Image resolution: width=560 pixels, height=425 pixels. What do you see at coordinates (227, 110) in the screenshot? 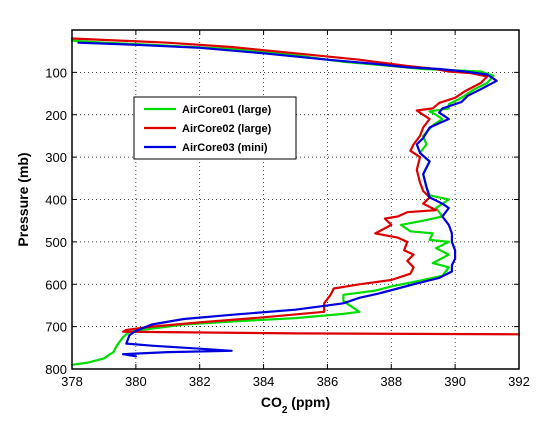
I see `legend-label-1: AirCore01 (large)` at bounding box center [227, 110].